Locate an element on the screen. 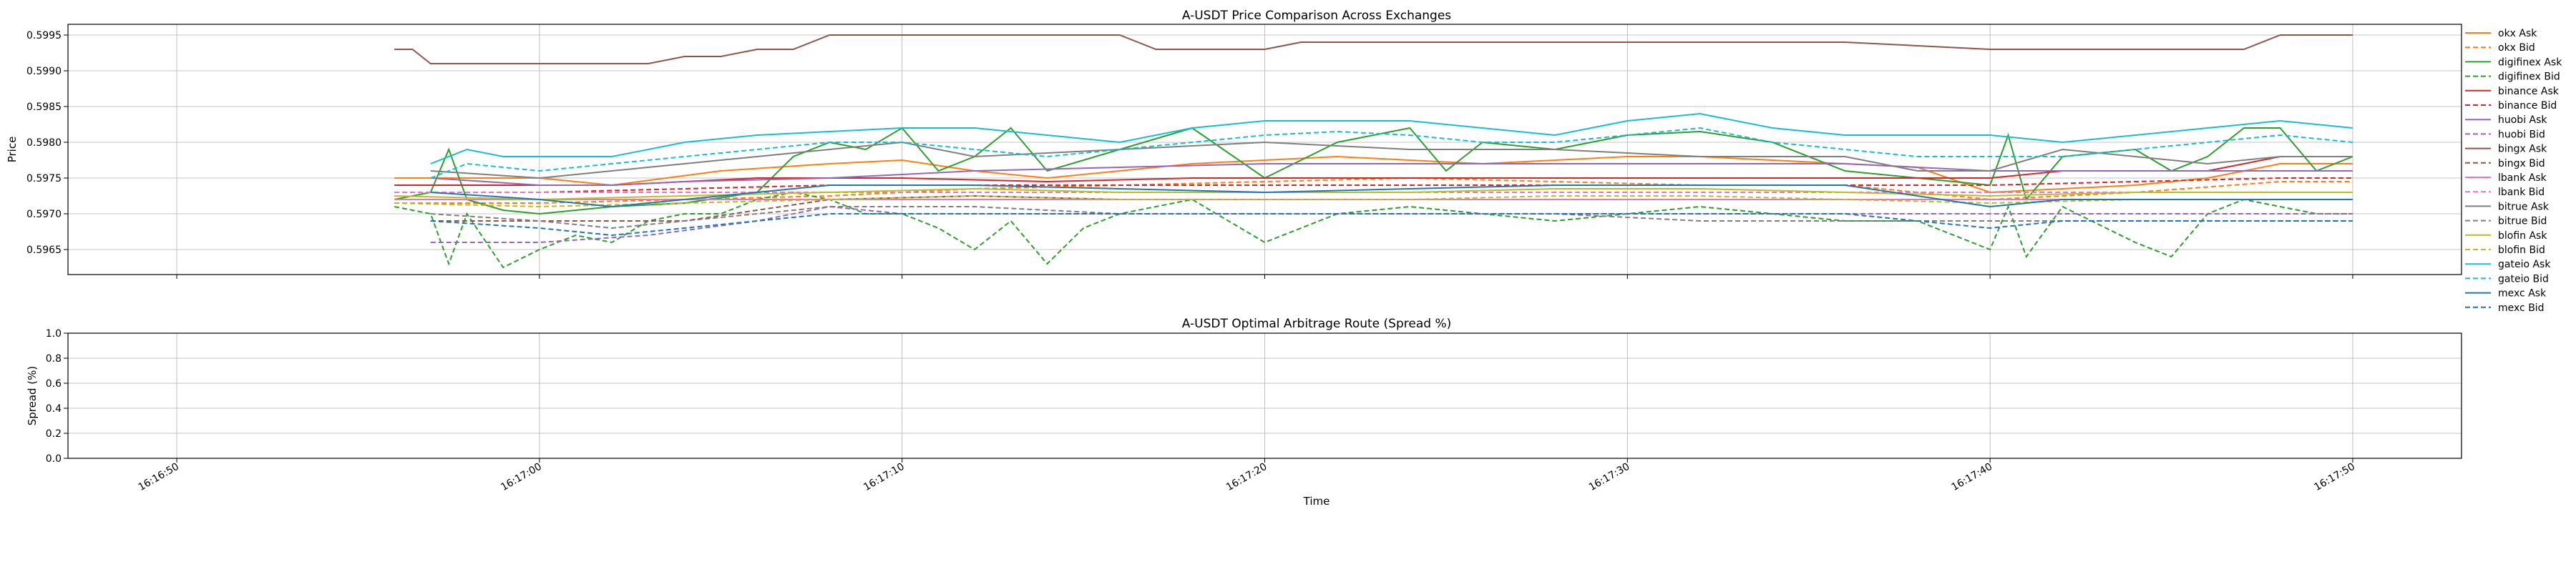 The height and width of the screenshot is (572, 2576). legend-label: lbank Bid is located at coordinates (2521, 192).